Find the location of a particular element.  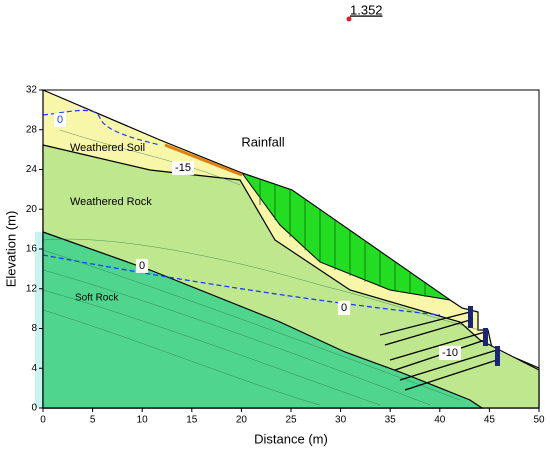

water-table is located at coordinates (241, 285).